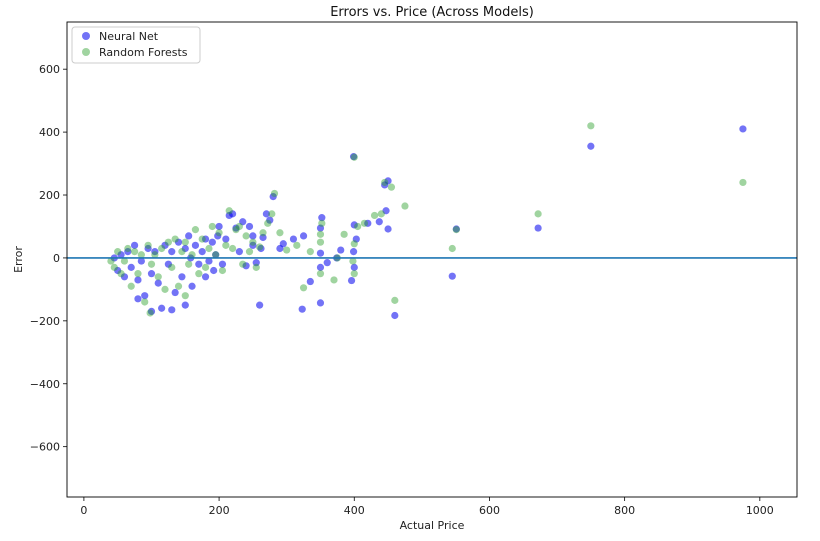  What do you see at coordinates (427, 507) in the screenshot?
I see `x-axis-ticks: 0 200 400 600 800 1000` at bounding box center [427, 507].